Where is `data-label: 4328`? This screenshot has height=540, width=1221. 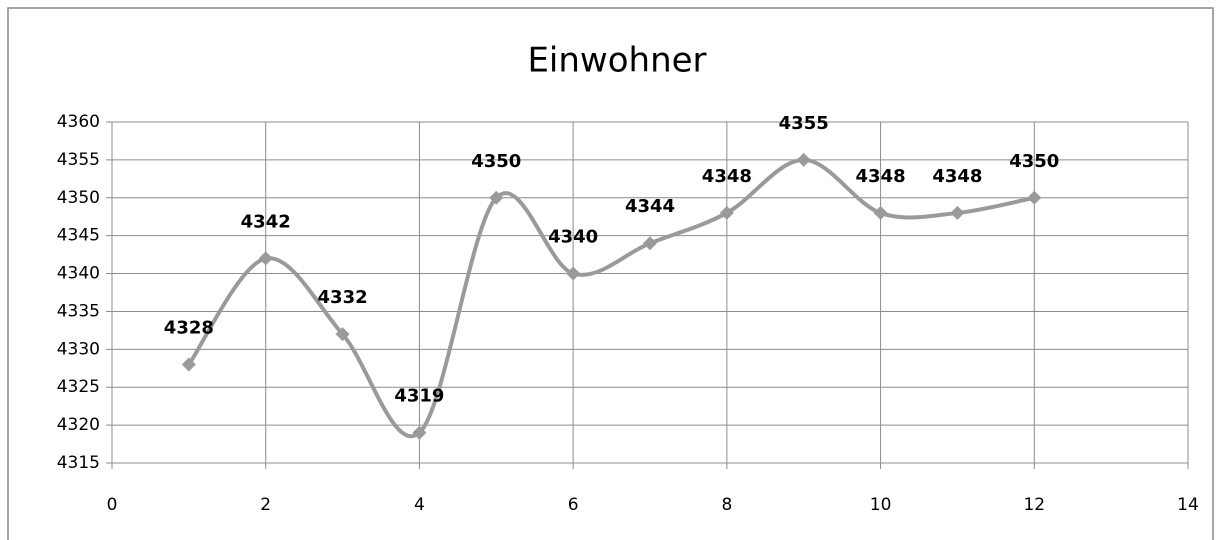 data-label: 4328 is located at coordinates (189, 327).